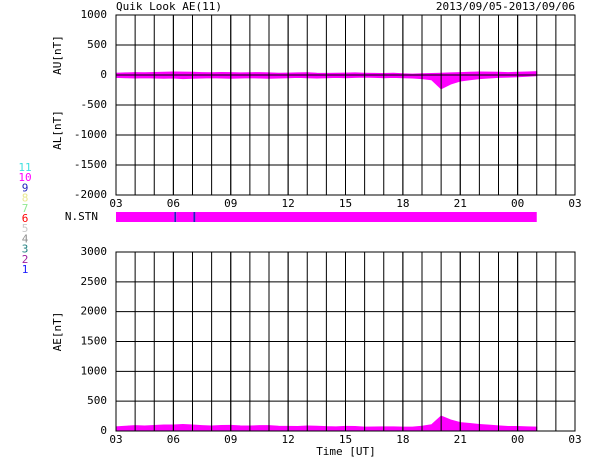  Describe the element at coordinates (169, 6) in the screenshot. I see `chart-title: Quik Look AE(11)` at that location.